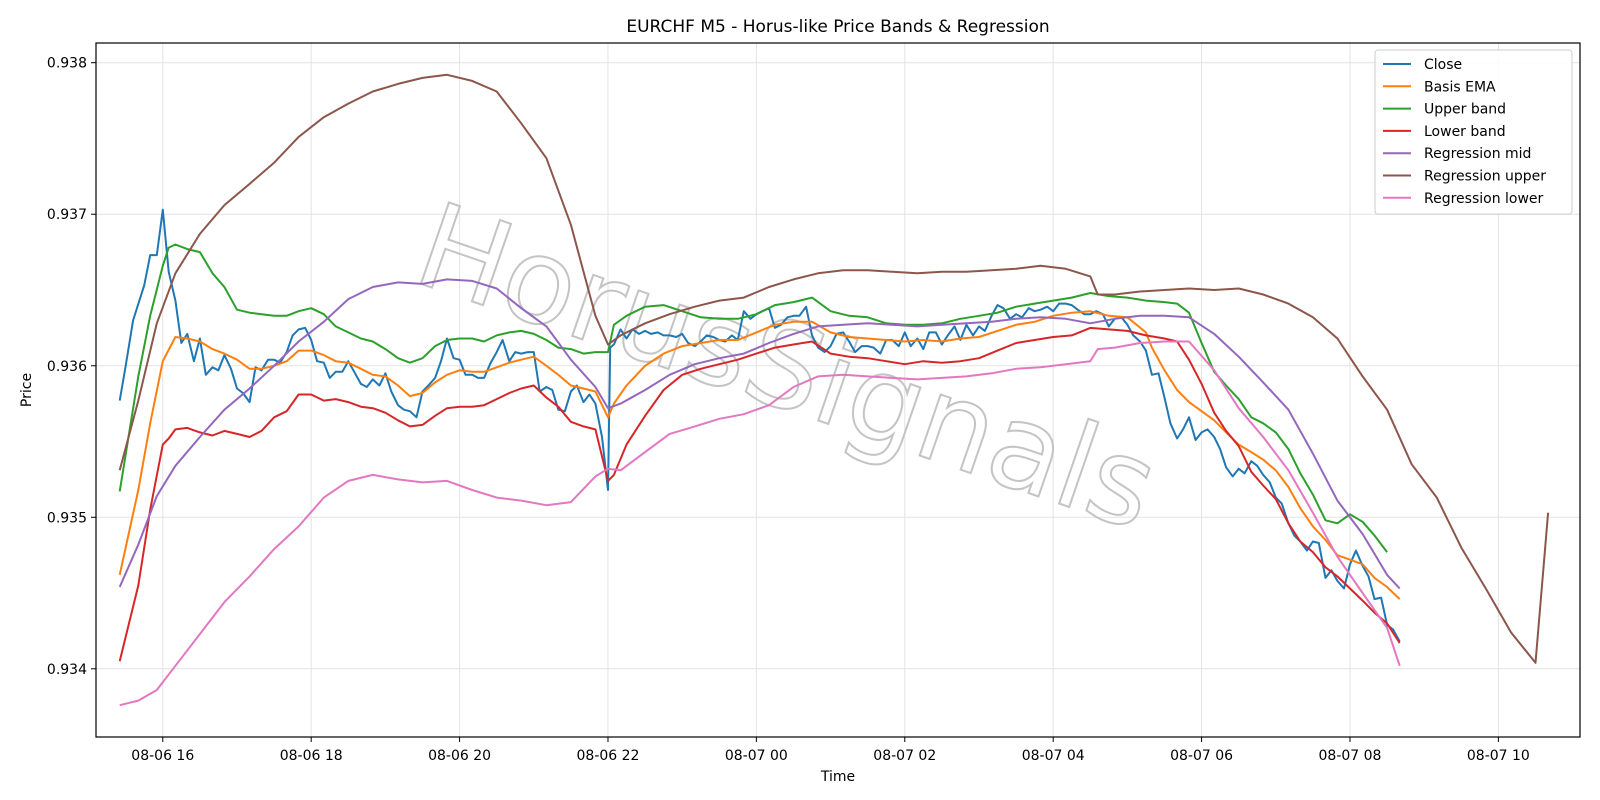 The height and width of the screenshot is (800, 1600). I want to click on x-tick-label: 08-07 00, so click(756, 756).